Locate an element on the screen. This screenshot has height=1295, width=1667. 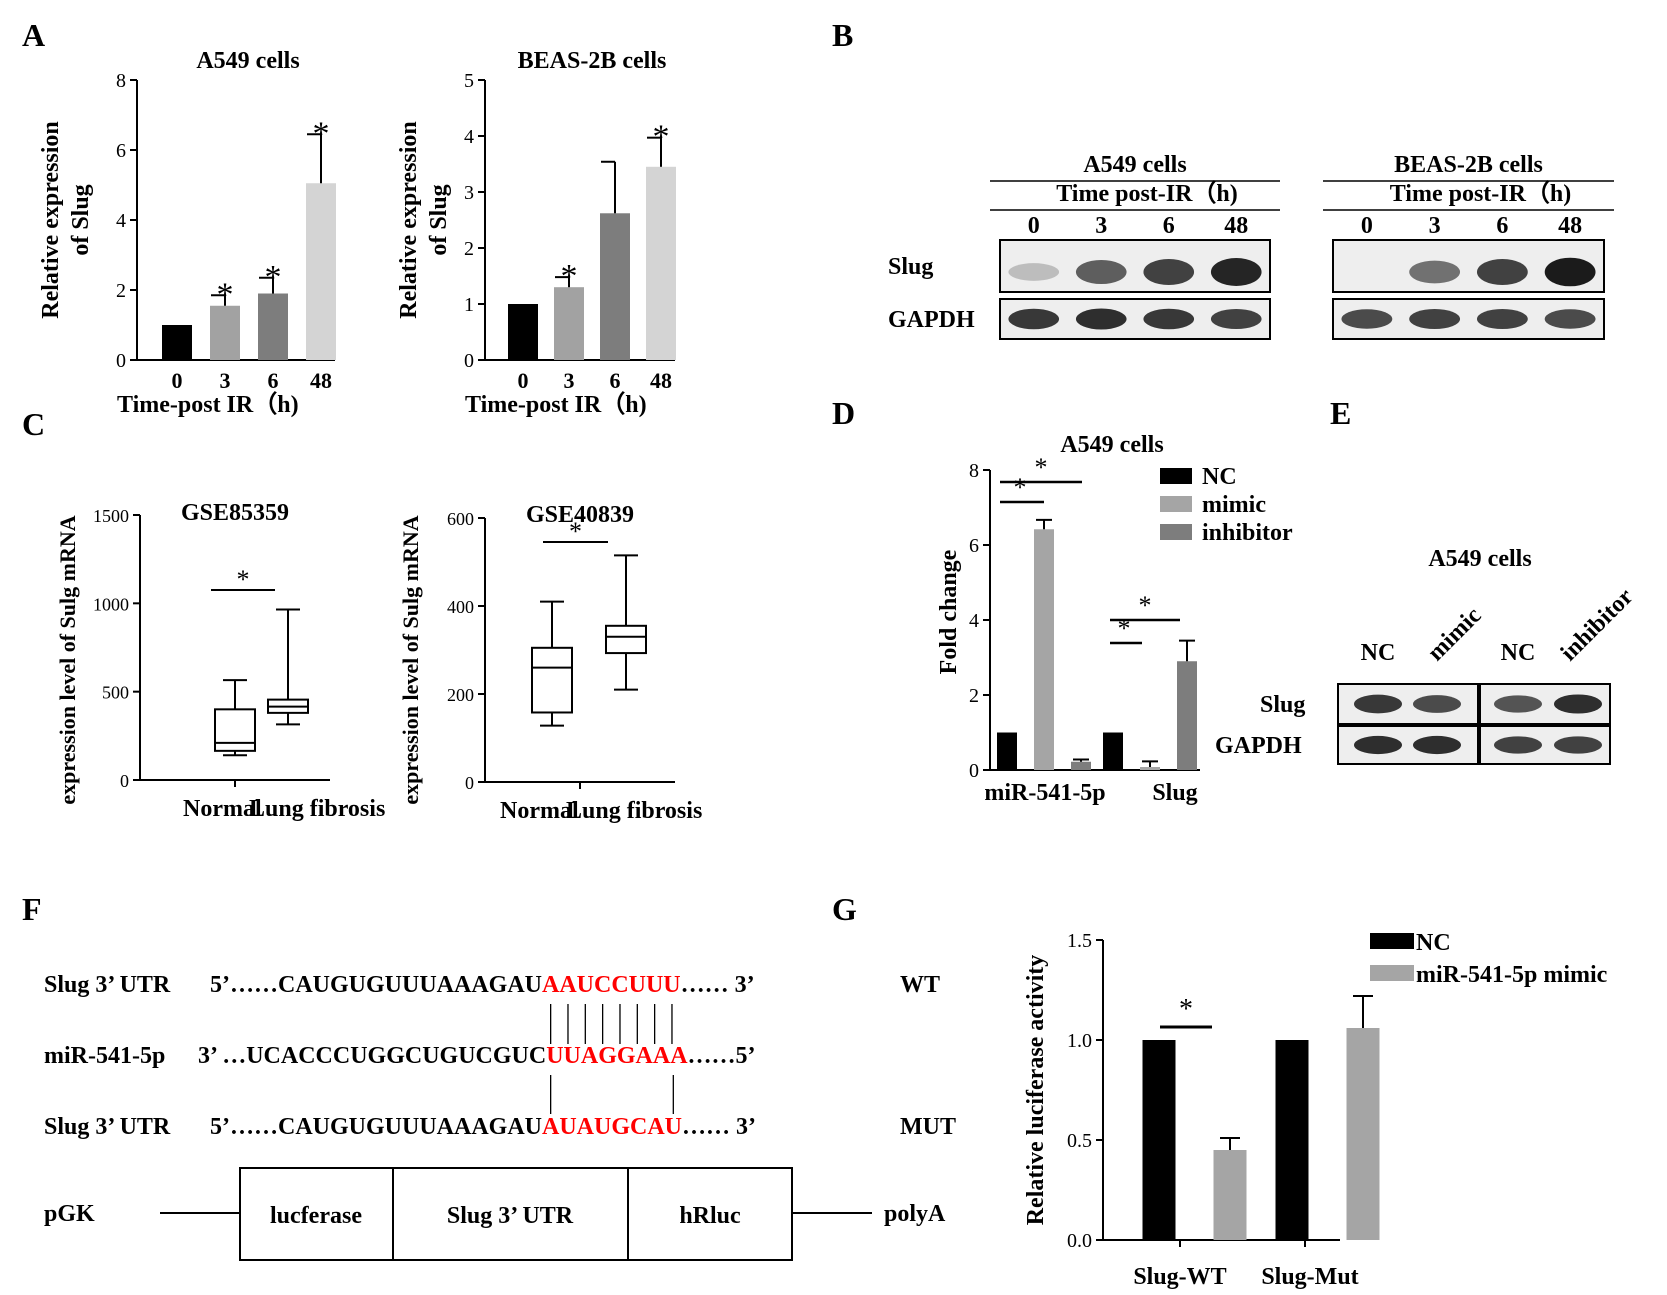
construct-box-3: hRluc is located at coordinates (710, 1216).